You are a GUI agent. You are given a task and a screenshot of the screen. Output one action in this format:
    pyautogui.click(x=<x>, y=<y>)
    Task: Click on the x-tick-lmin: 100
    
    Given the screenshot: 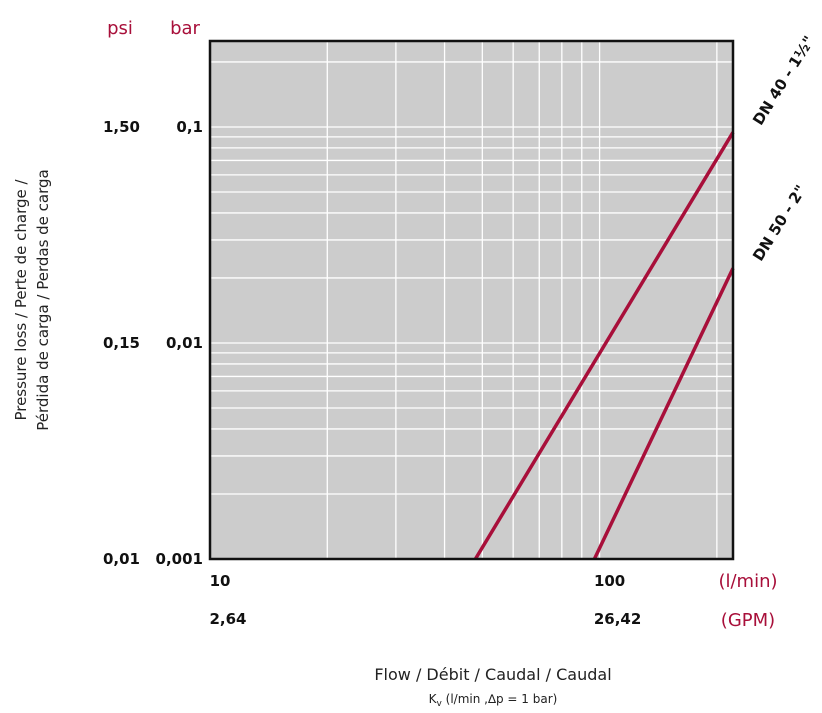 What is the action you would take?
    pyautogui.click(x=609, y=581)
    